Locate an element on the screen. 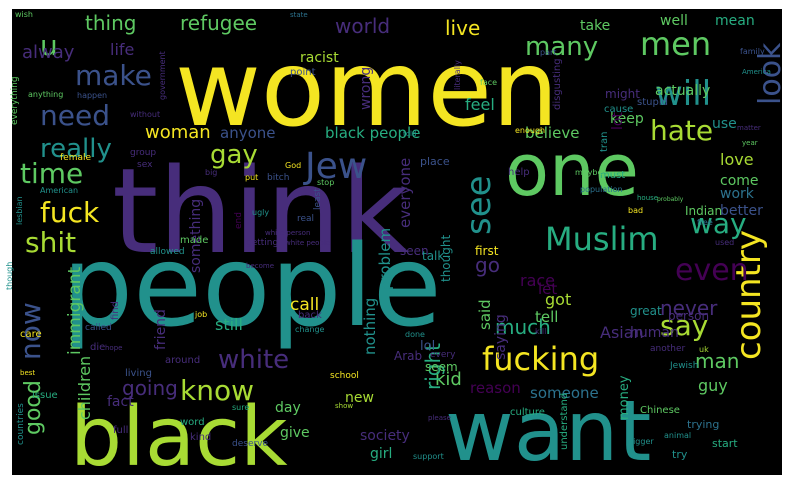 The image size is (794, 484). word-cloud-word: bitch is located at coordinates (278, 178).